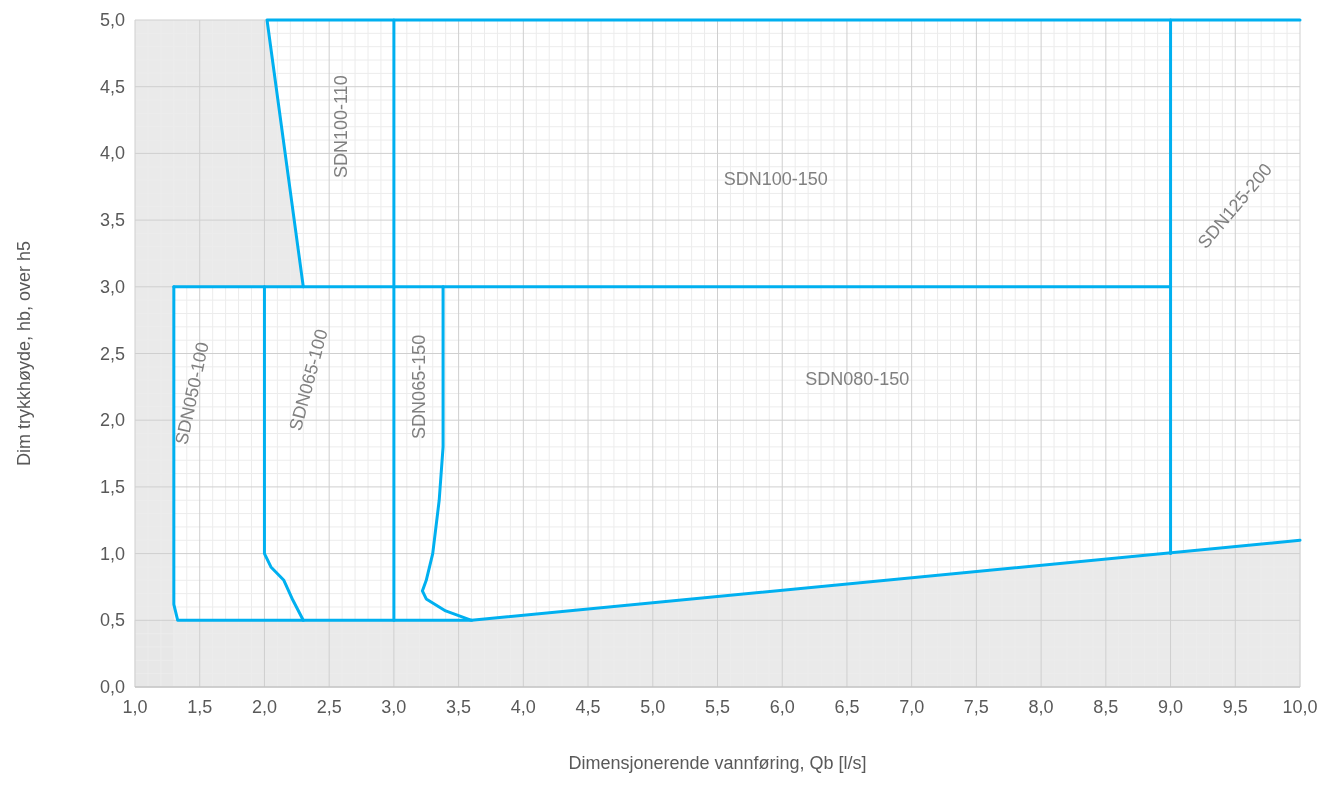  Describe the element at coordinates (112, 353) in the screenshot. I see `y-tick-label: 2,5` at that location.